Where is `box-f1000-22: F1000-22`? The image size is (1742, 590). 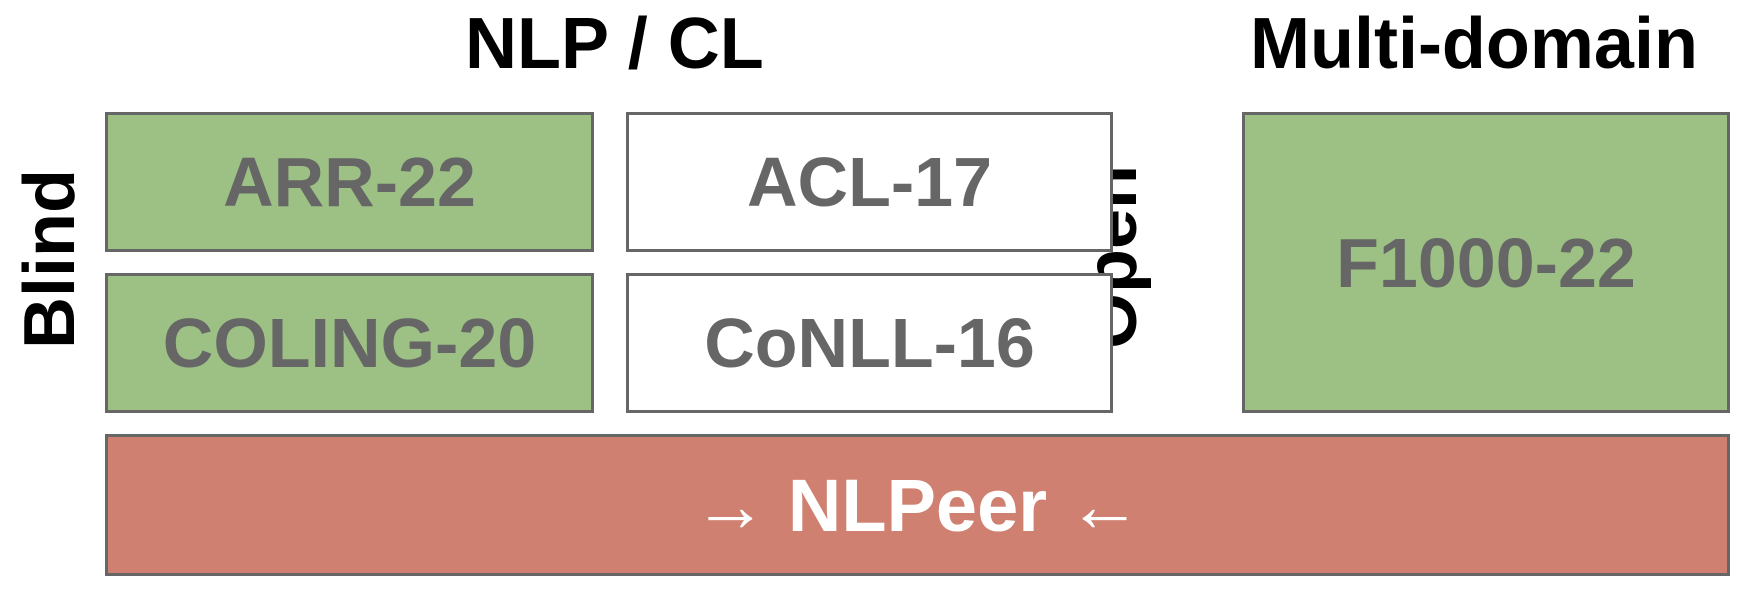 box-f1000-22: F1000-22 is located at coordinates (1486, 262).